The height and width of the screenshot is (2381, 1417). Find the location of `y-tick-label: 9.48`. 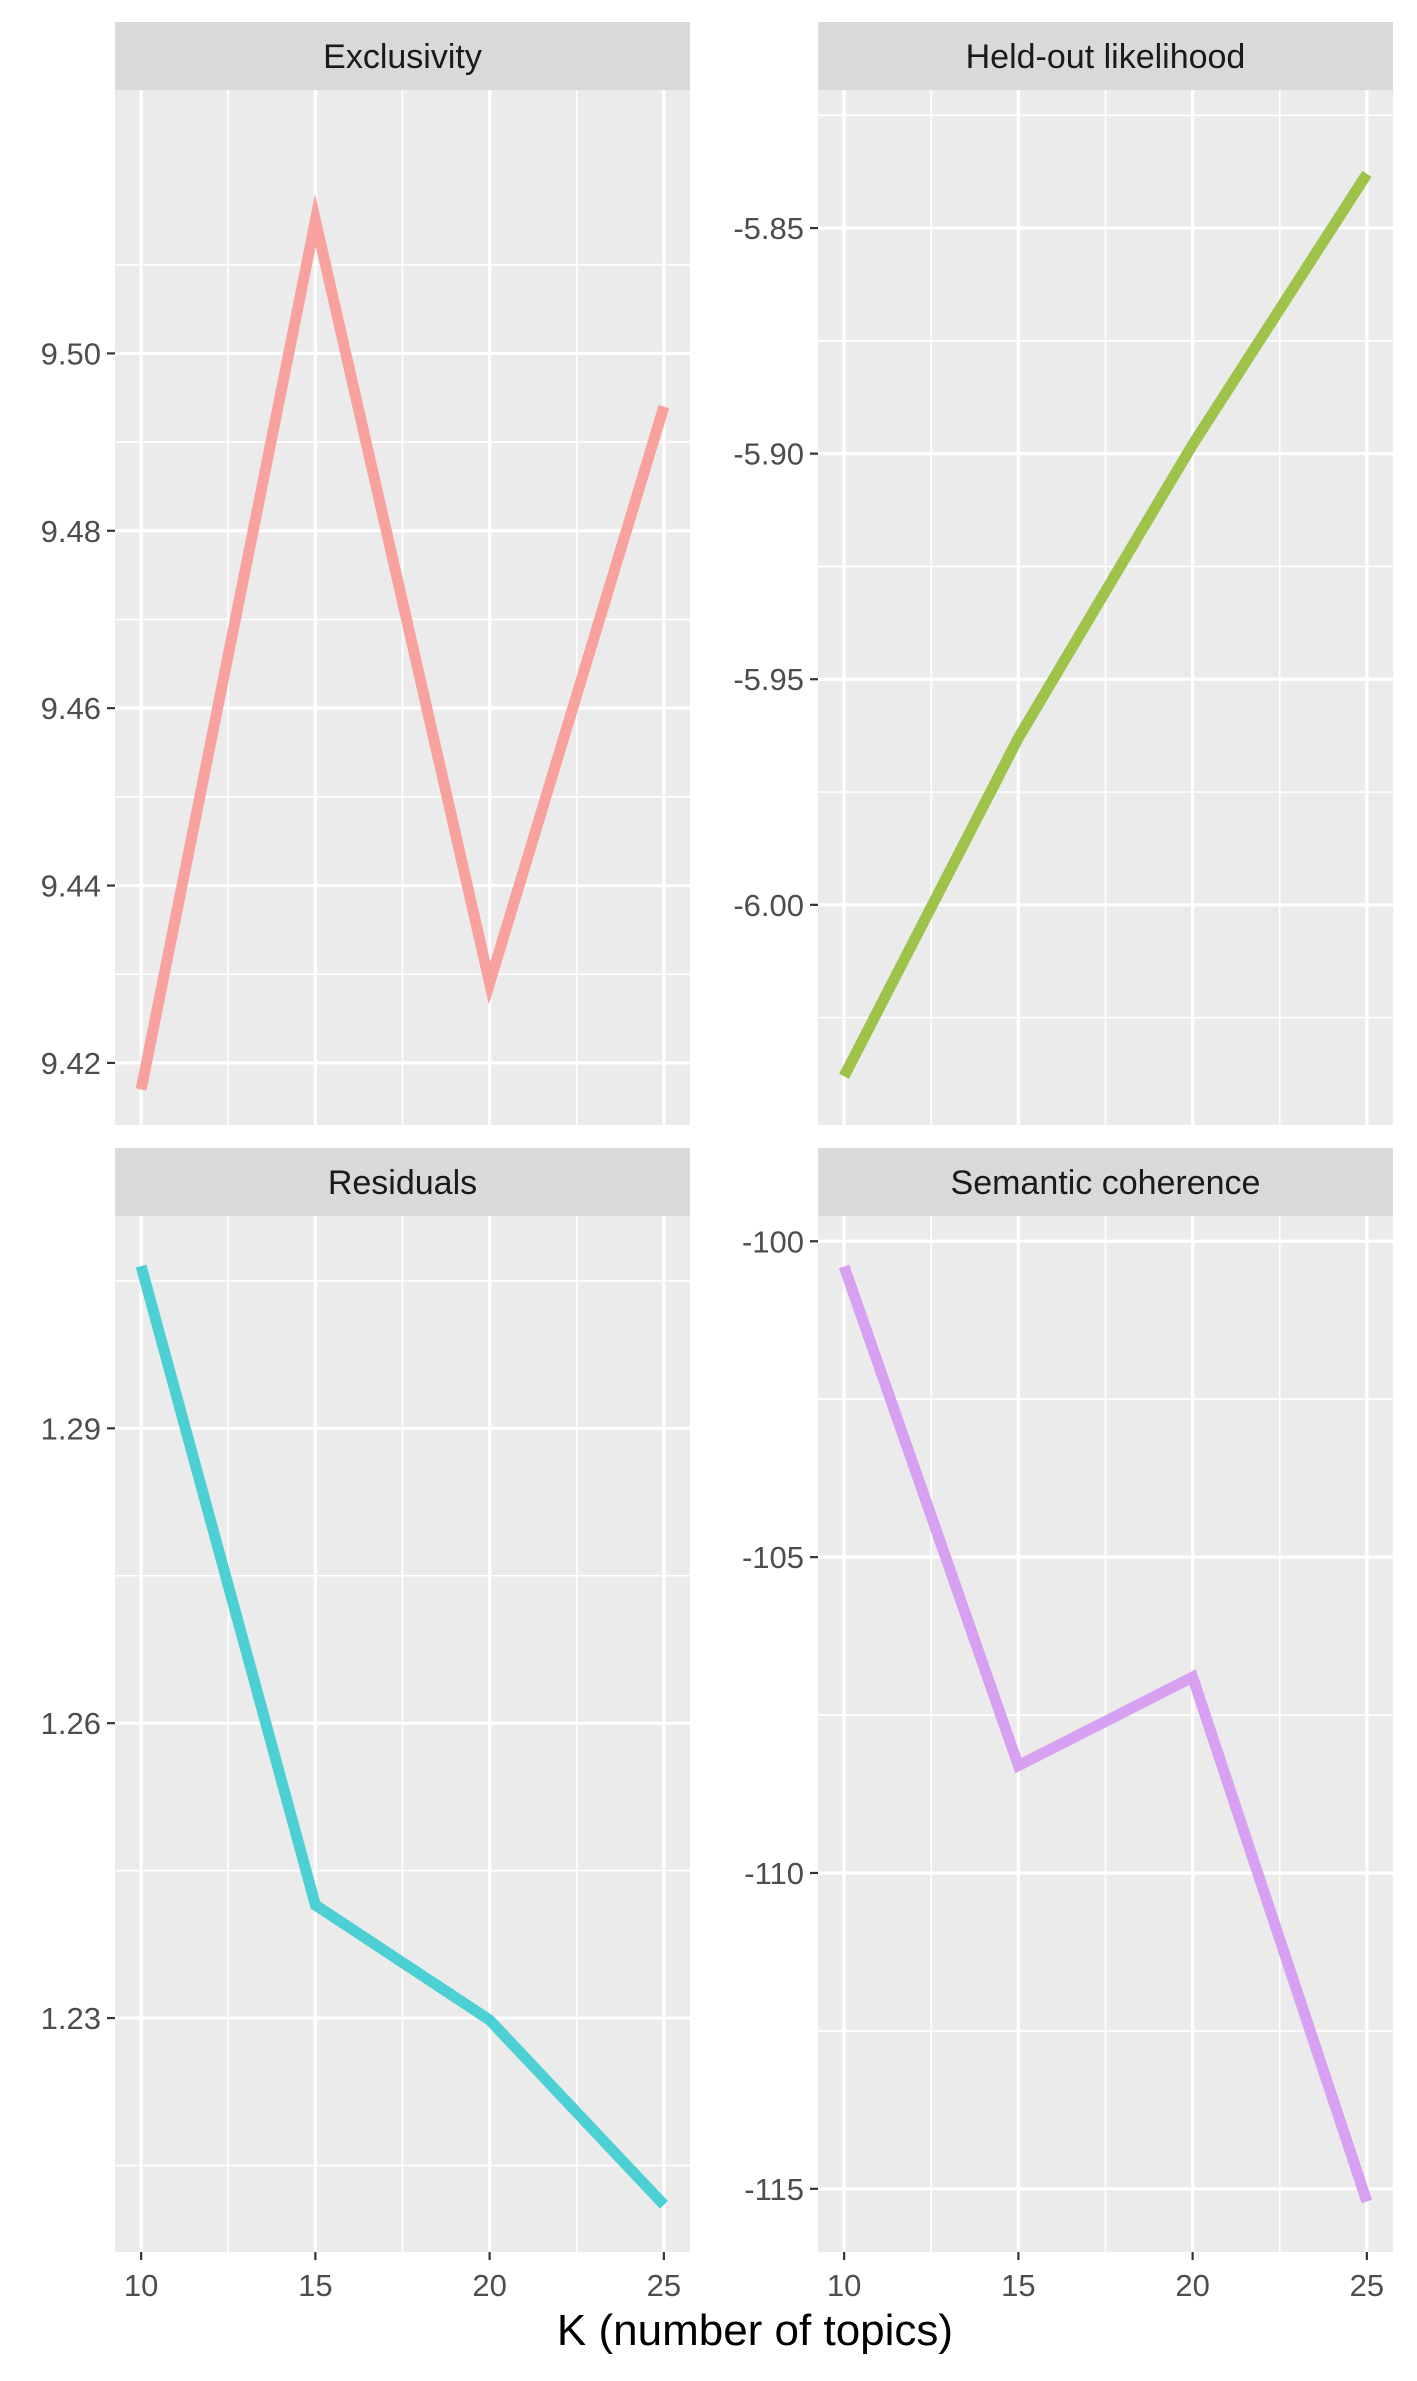

y-tick-label: 9.48 is located at coordinates (71, 531).